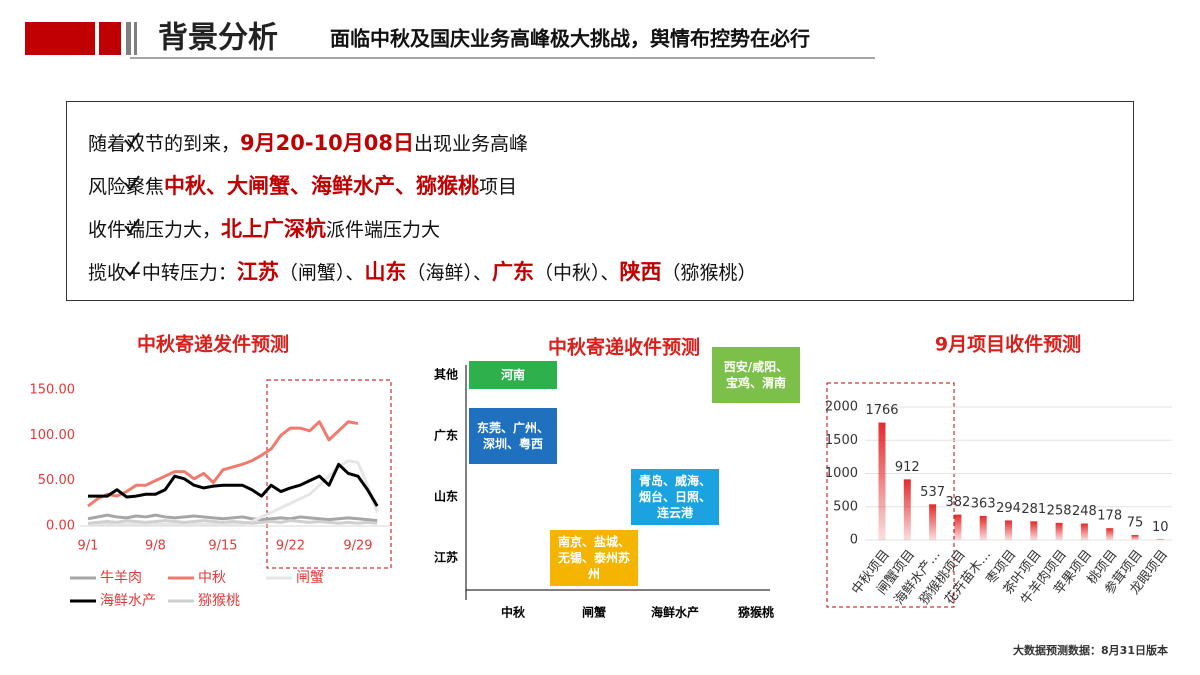 The height and width of the screenshot is (675, 1200). I want to click on bullet-text: 山东, so click(385, 272).